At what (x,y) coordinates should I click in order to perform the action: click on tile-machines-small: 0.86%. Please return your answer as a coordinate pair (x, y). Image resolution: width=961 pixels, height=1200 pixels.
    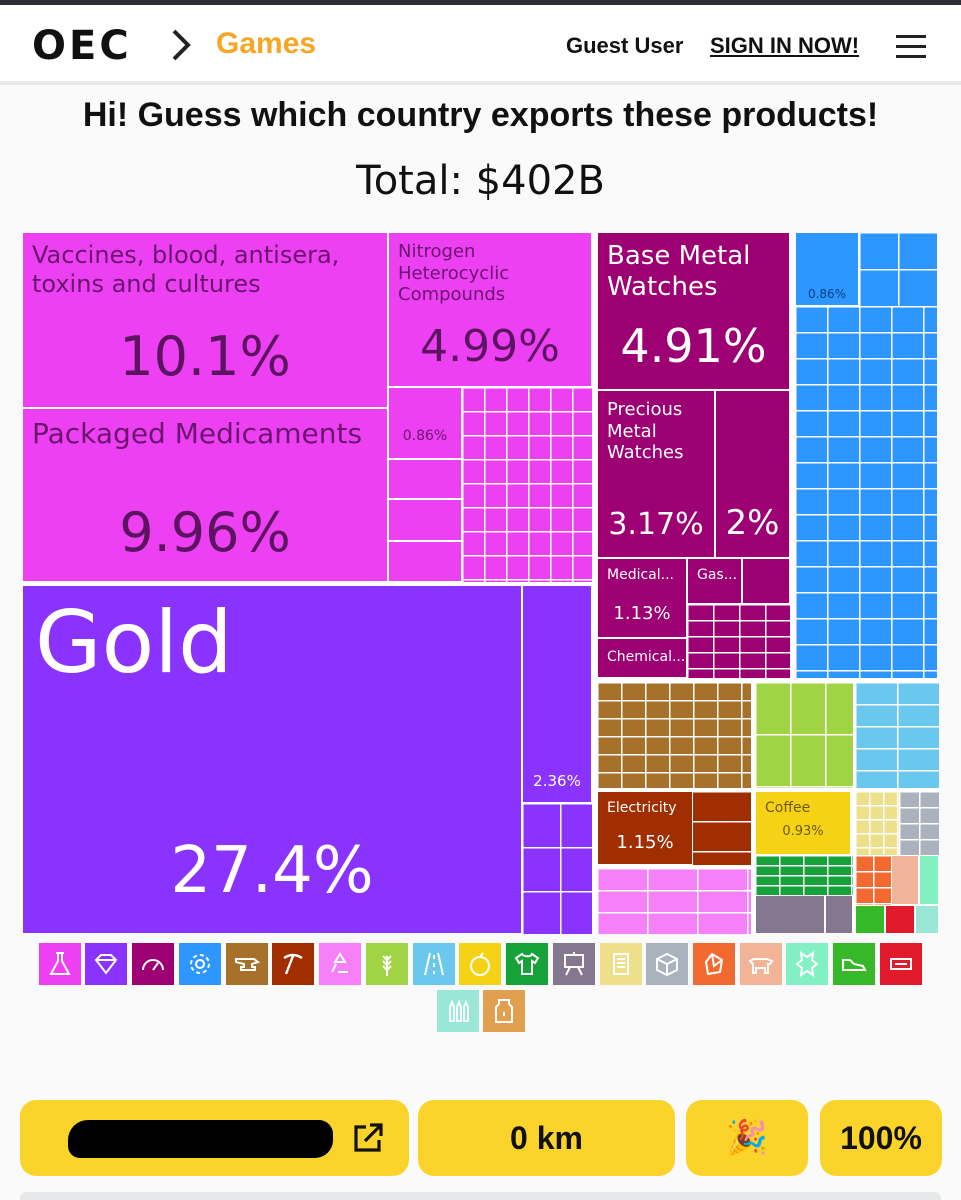
    Looking at the image, I should click on (827, 269).